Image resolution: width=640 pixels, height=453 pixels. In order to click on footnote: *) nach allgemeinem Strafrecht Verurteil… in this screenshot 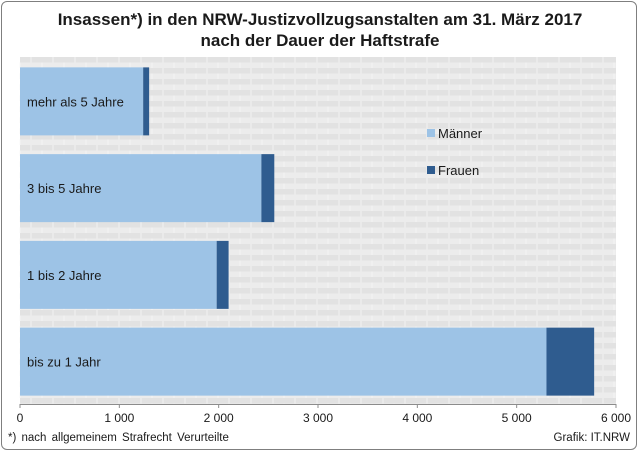, I will do `click(118, 438)`.